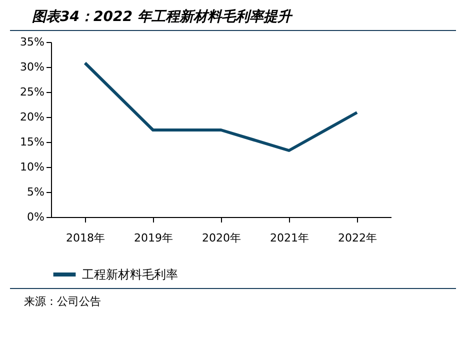  I want to click on y-tick-label: 0%, so click(35, 217).